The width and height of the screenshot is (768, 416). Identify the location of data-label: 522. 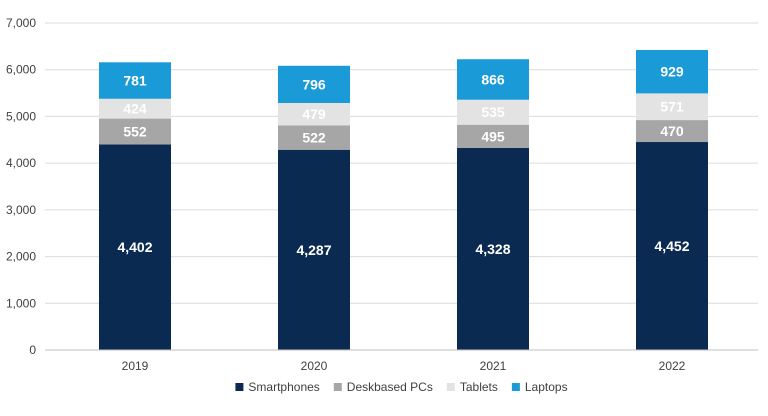
(314, 138).